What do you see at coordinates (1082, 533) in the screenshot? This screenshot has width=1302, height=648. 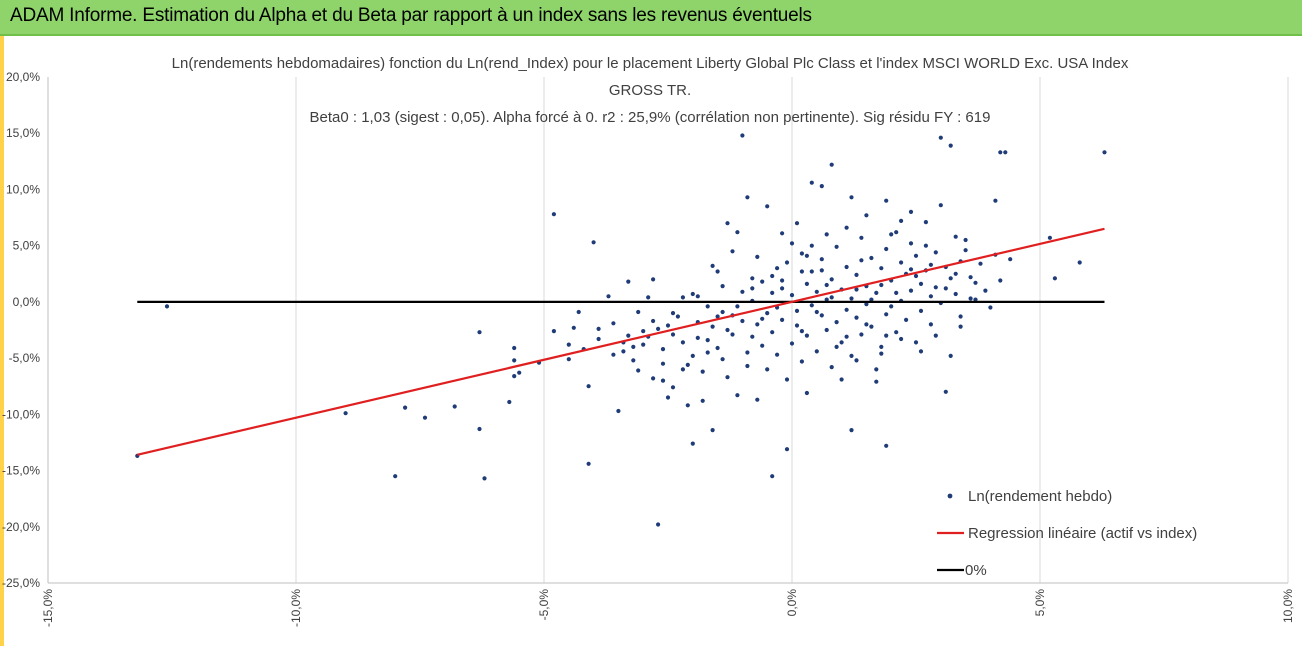 I see `legend-label: Regression linéaire (actif vs index)` at bounding box center [1082, 533].